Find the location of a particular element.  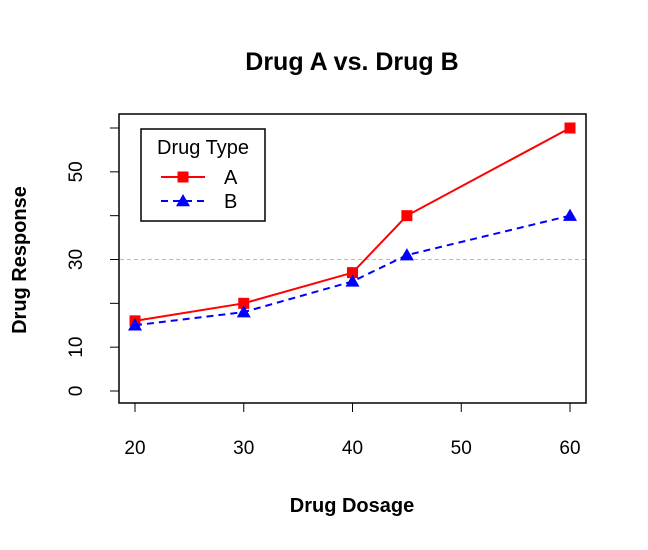

legend-item-b: B is located at coordinates (199, 202).